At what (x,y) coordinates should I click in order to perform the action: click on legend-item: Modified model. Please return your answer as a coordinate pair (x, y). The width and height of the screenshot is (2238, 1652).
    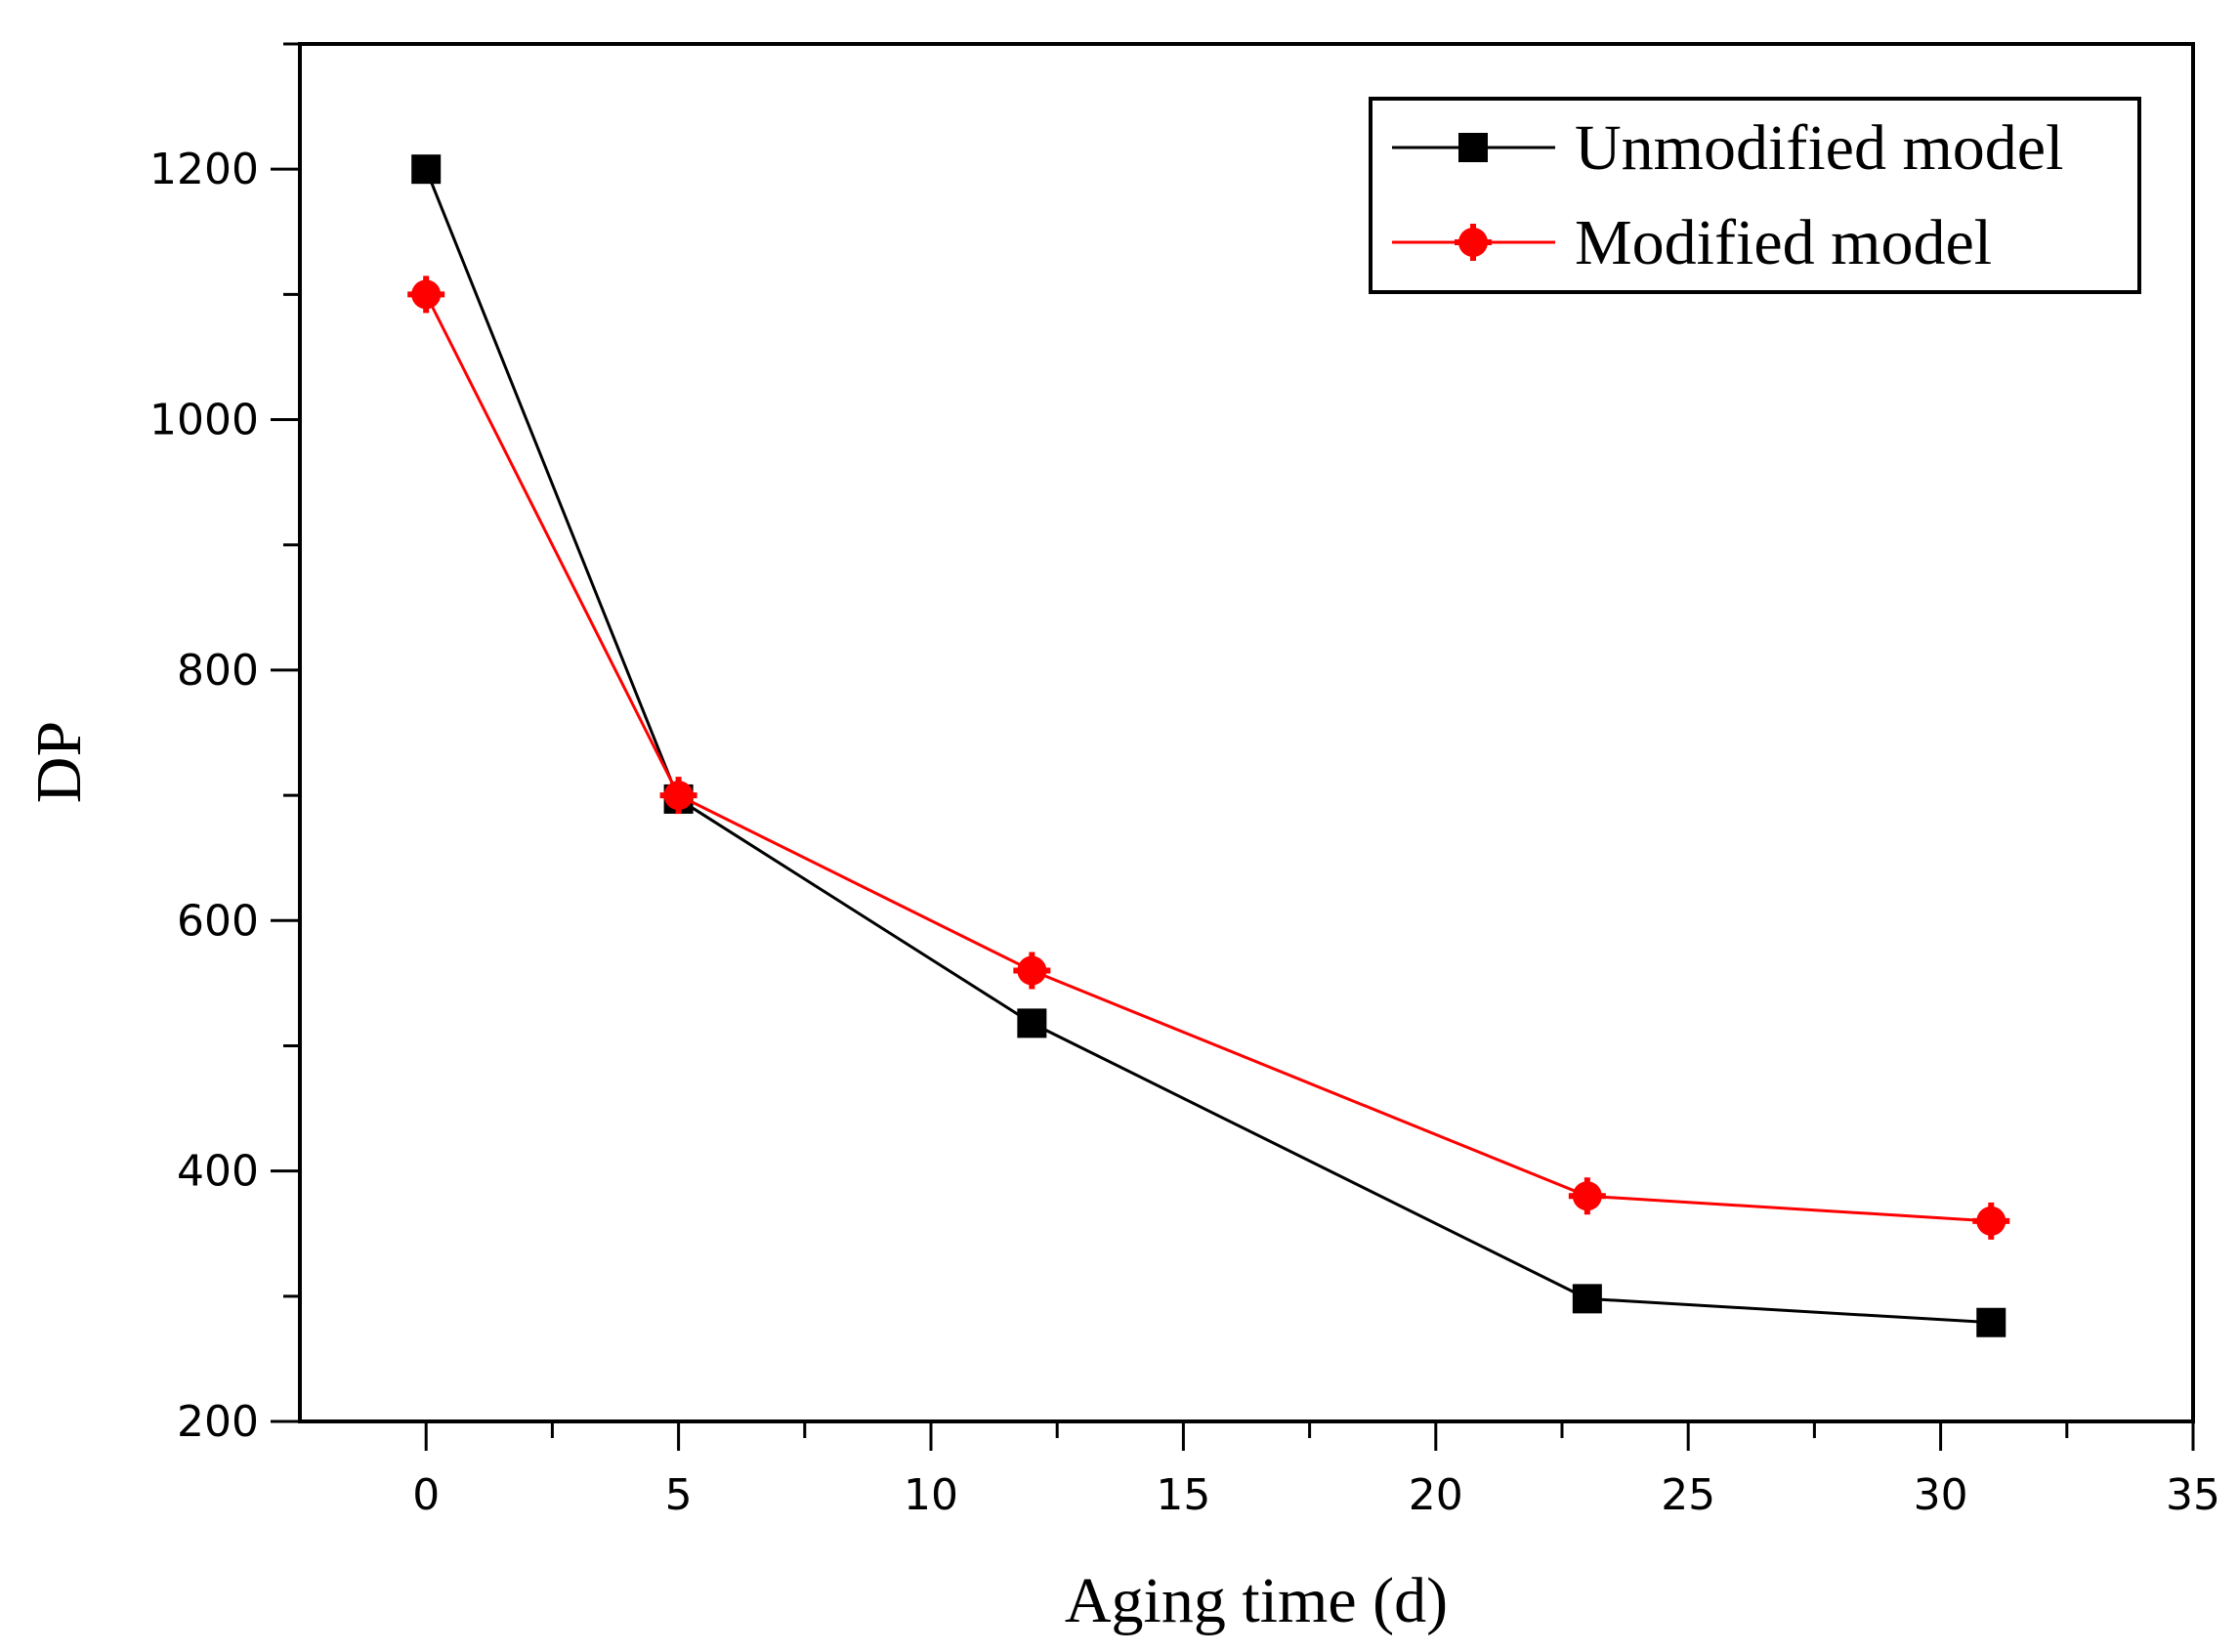
    Looking at the image, I should click on (1692, 242).